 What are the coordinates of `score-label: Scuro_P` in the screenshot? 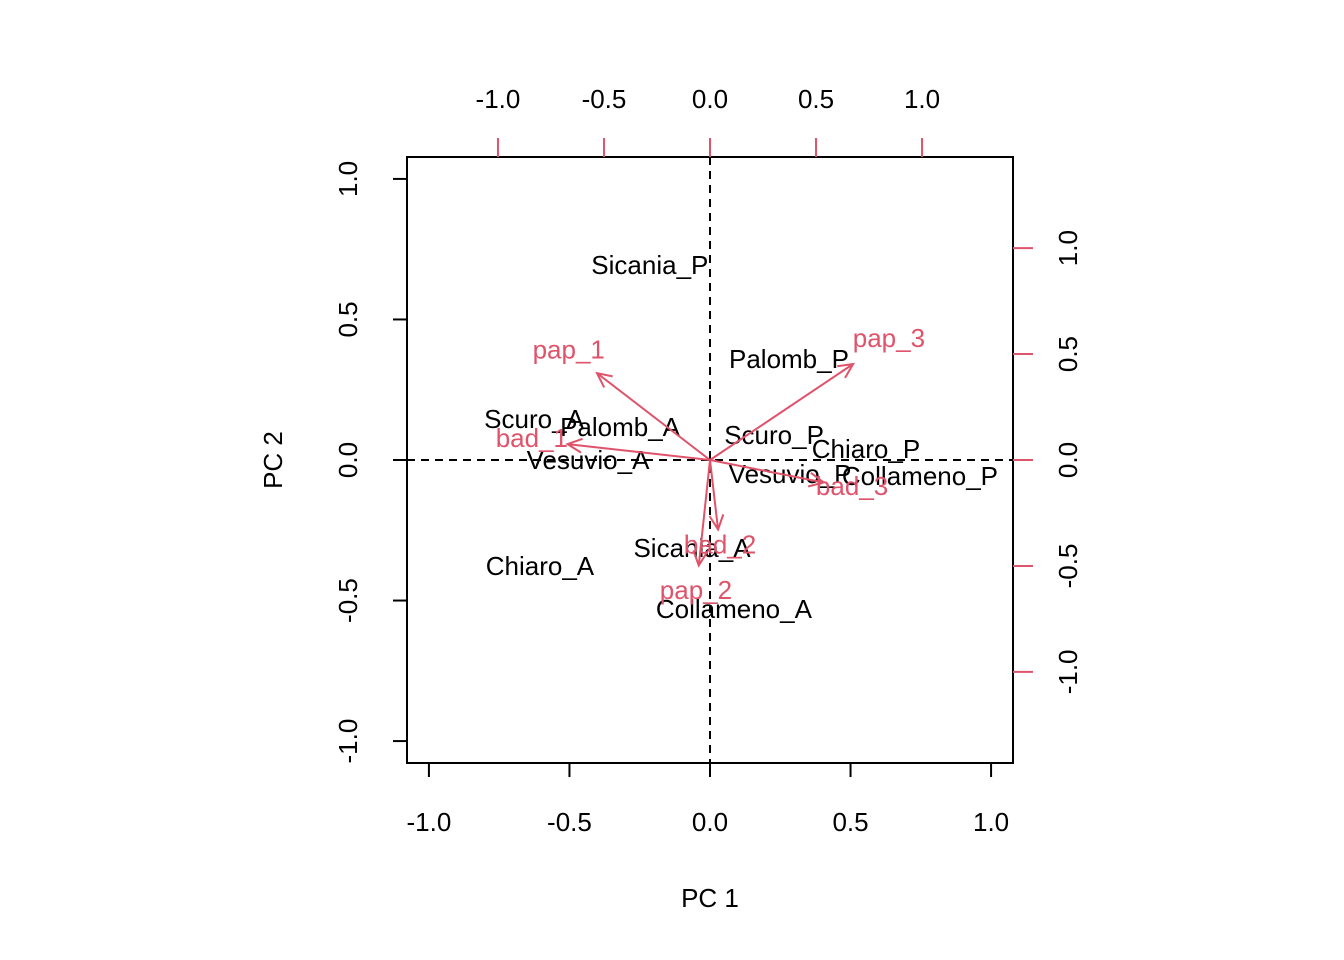 It's located at (774, 435).